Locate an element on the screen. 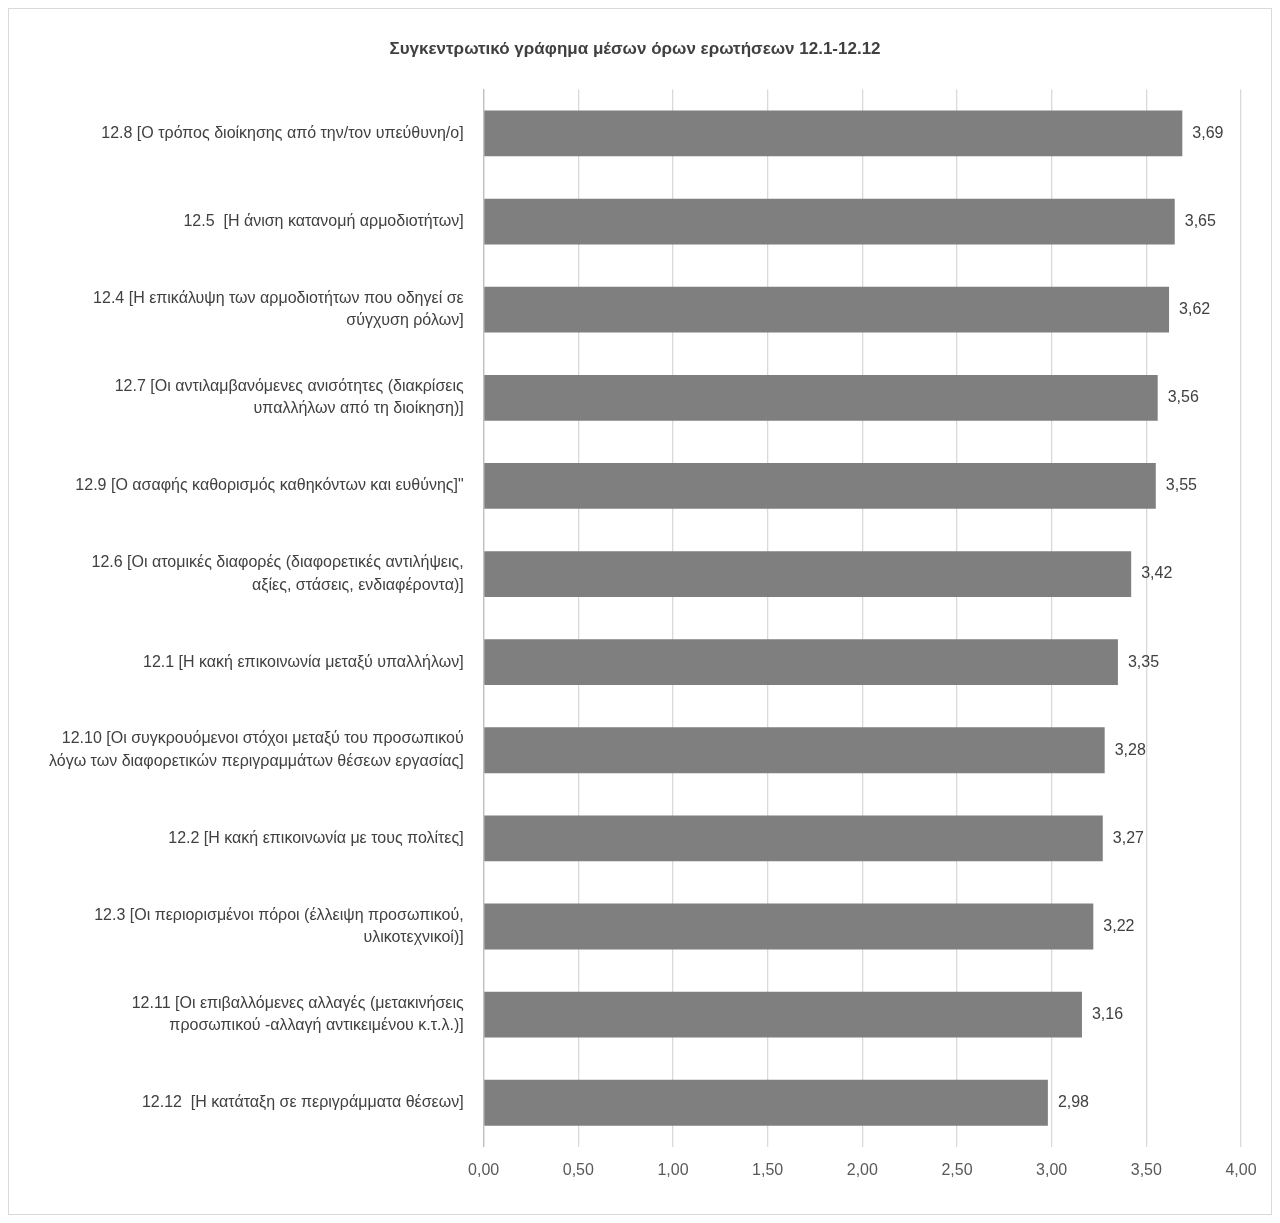 This screenshot has width=1280, height=1223. data-label: 3,27 is located at coordinates (1128, 837).